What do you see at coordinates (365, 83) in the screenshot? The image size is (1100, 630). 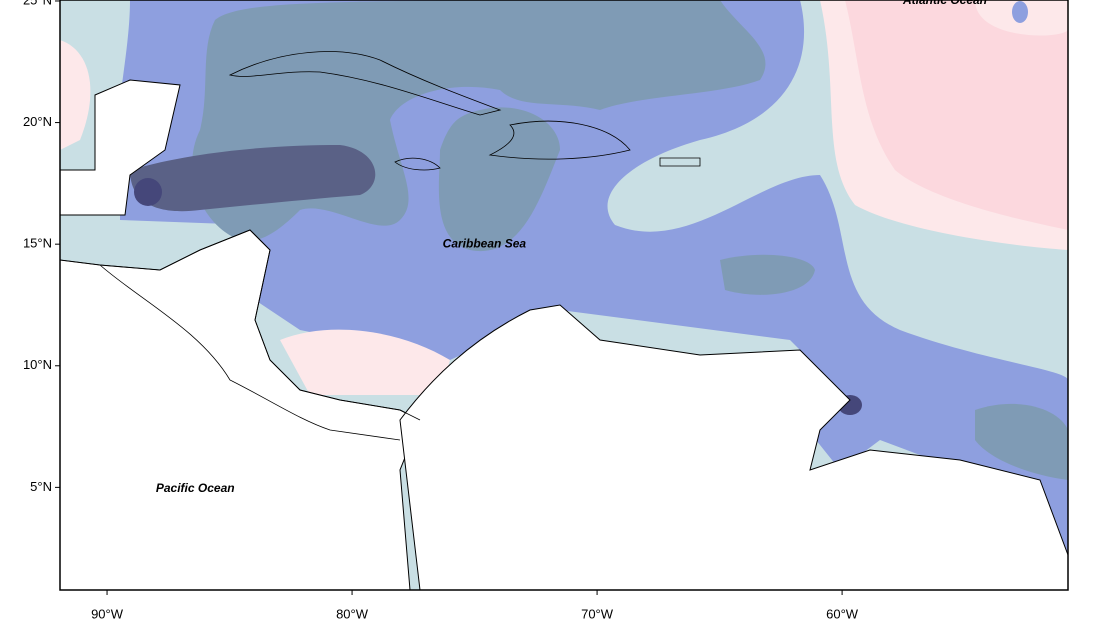 I see `cuba` at bounding box center [365, 83].